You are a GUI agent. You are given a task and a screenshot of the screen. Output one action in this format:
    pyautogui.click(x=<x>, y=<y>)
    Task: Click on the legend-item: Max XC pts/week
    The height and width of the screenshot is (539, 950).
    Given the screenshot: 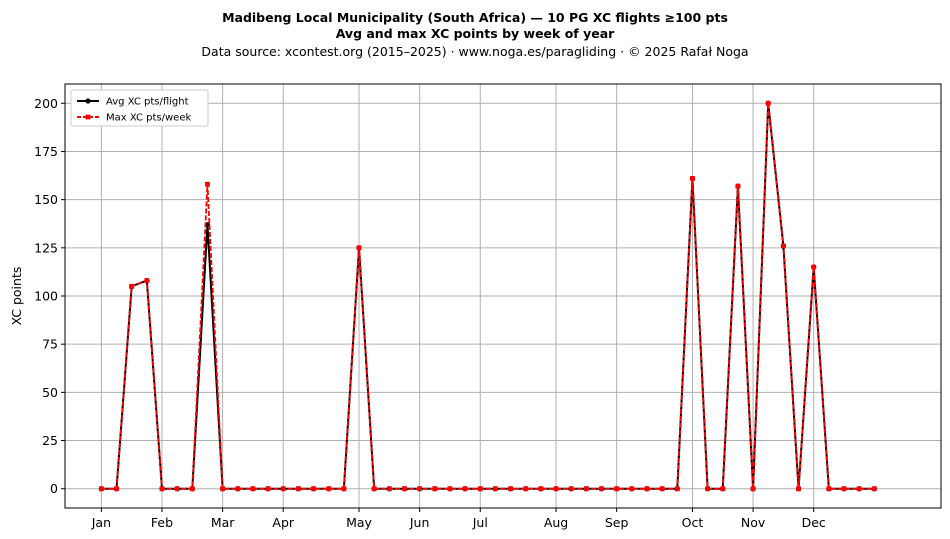 What is the action you would take?
    pyautogui.click(x=134, y=118)
    